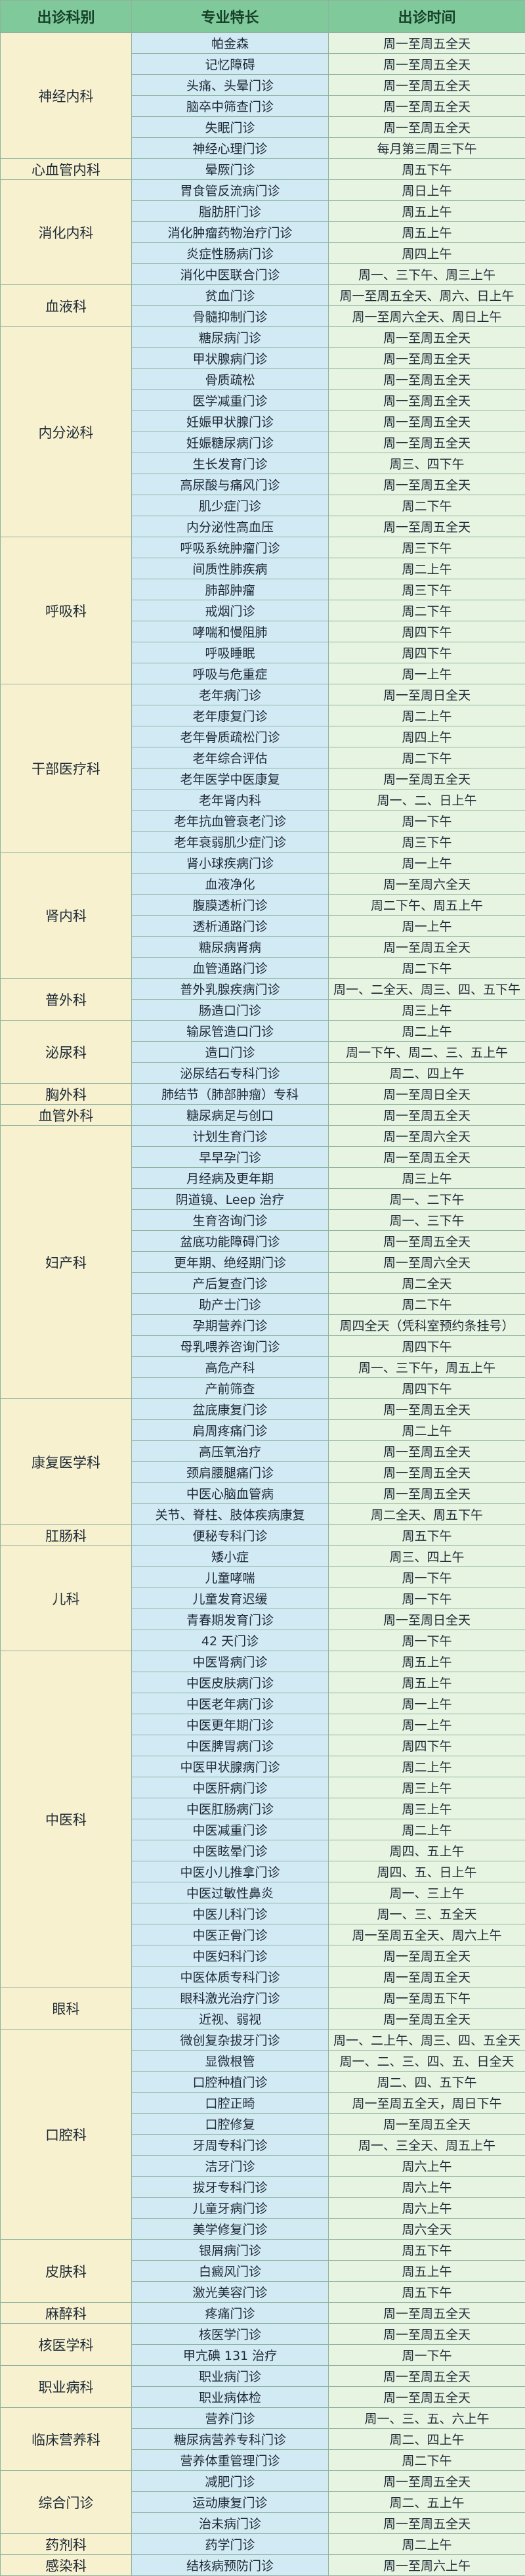  Describe the element at coordinates (230, 295) in the screenshot. I see `specialty: 贫血门诊` at that location.